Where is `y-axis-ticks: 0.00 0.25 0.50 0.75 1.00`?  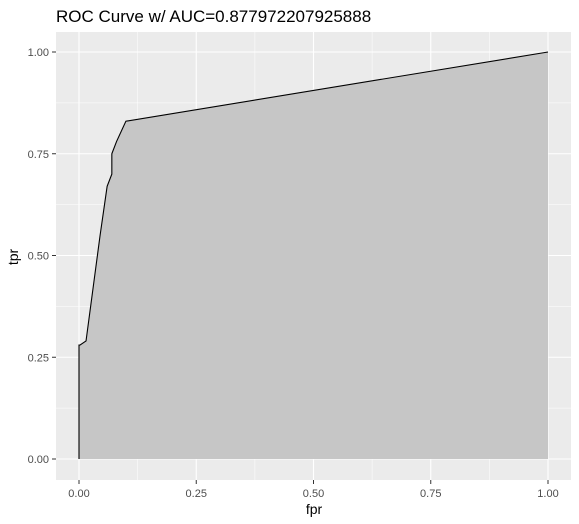 y-axis-ticks: 0.00 0.25 0.50 0.75 1.00 is located at coordinates (42, 256).